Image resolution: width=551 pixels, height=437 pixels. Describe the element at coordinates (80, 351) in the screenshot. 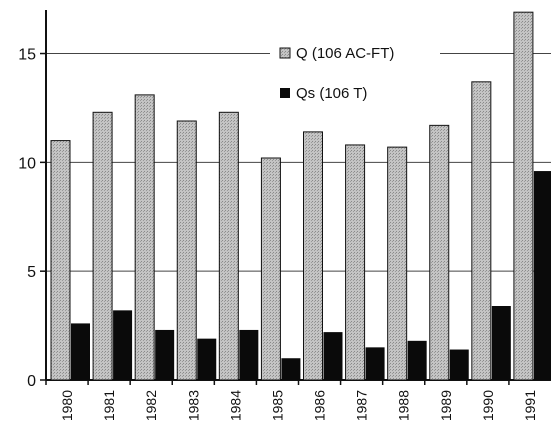

I see `bar-qs-1980` at that location.